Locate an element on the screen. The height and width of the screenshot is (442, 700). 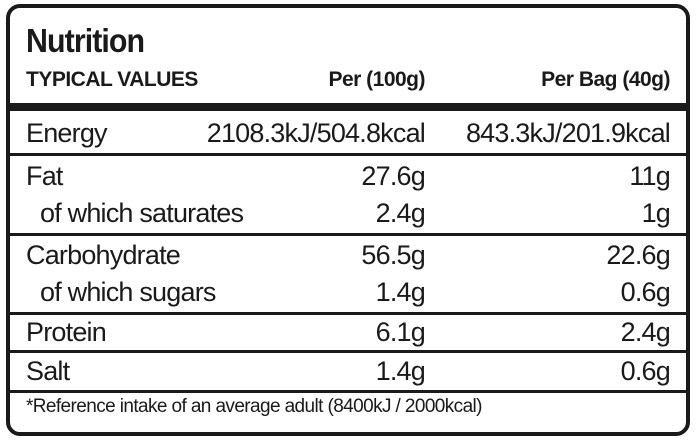
nutrient-name: Protein is located at coordinates (66, 332).